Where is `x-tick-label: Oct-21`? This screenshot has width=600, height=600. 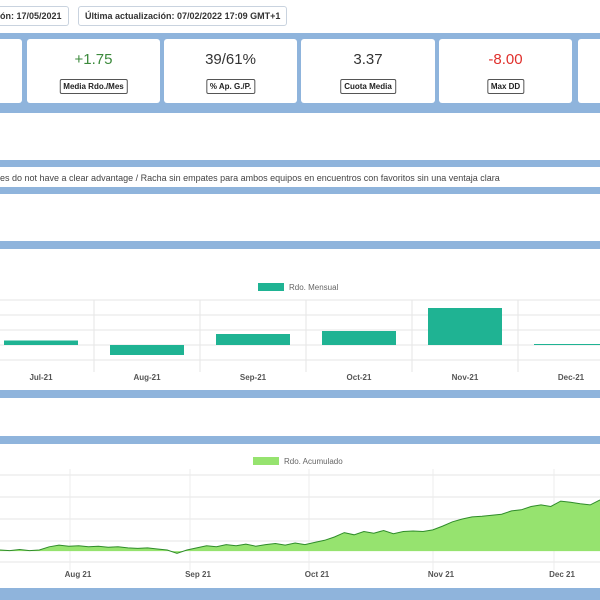
x-tick-label: Oct-21 is located at coordinates (359, 377).